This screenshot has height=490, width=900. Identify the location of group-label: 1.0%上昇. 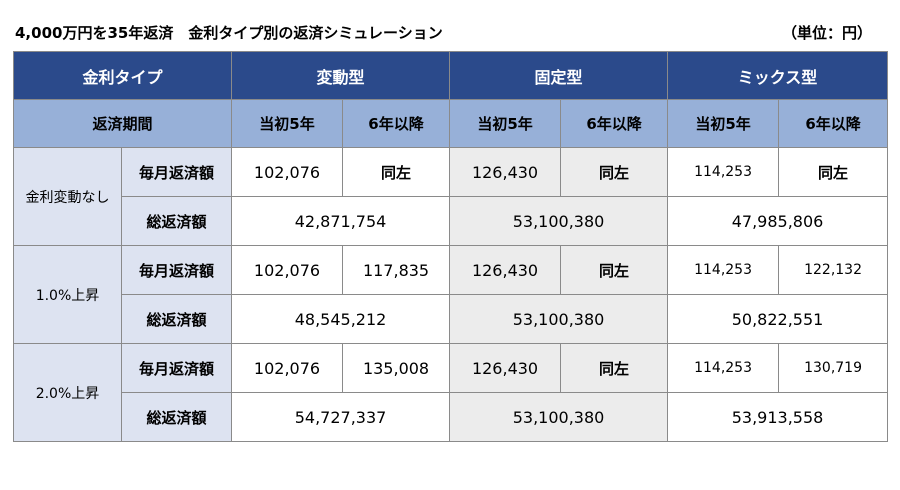
(67, 294).